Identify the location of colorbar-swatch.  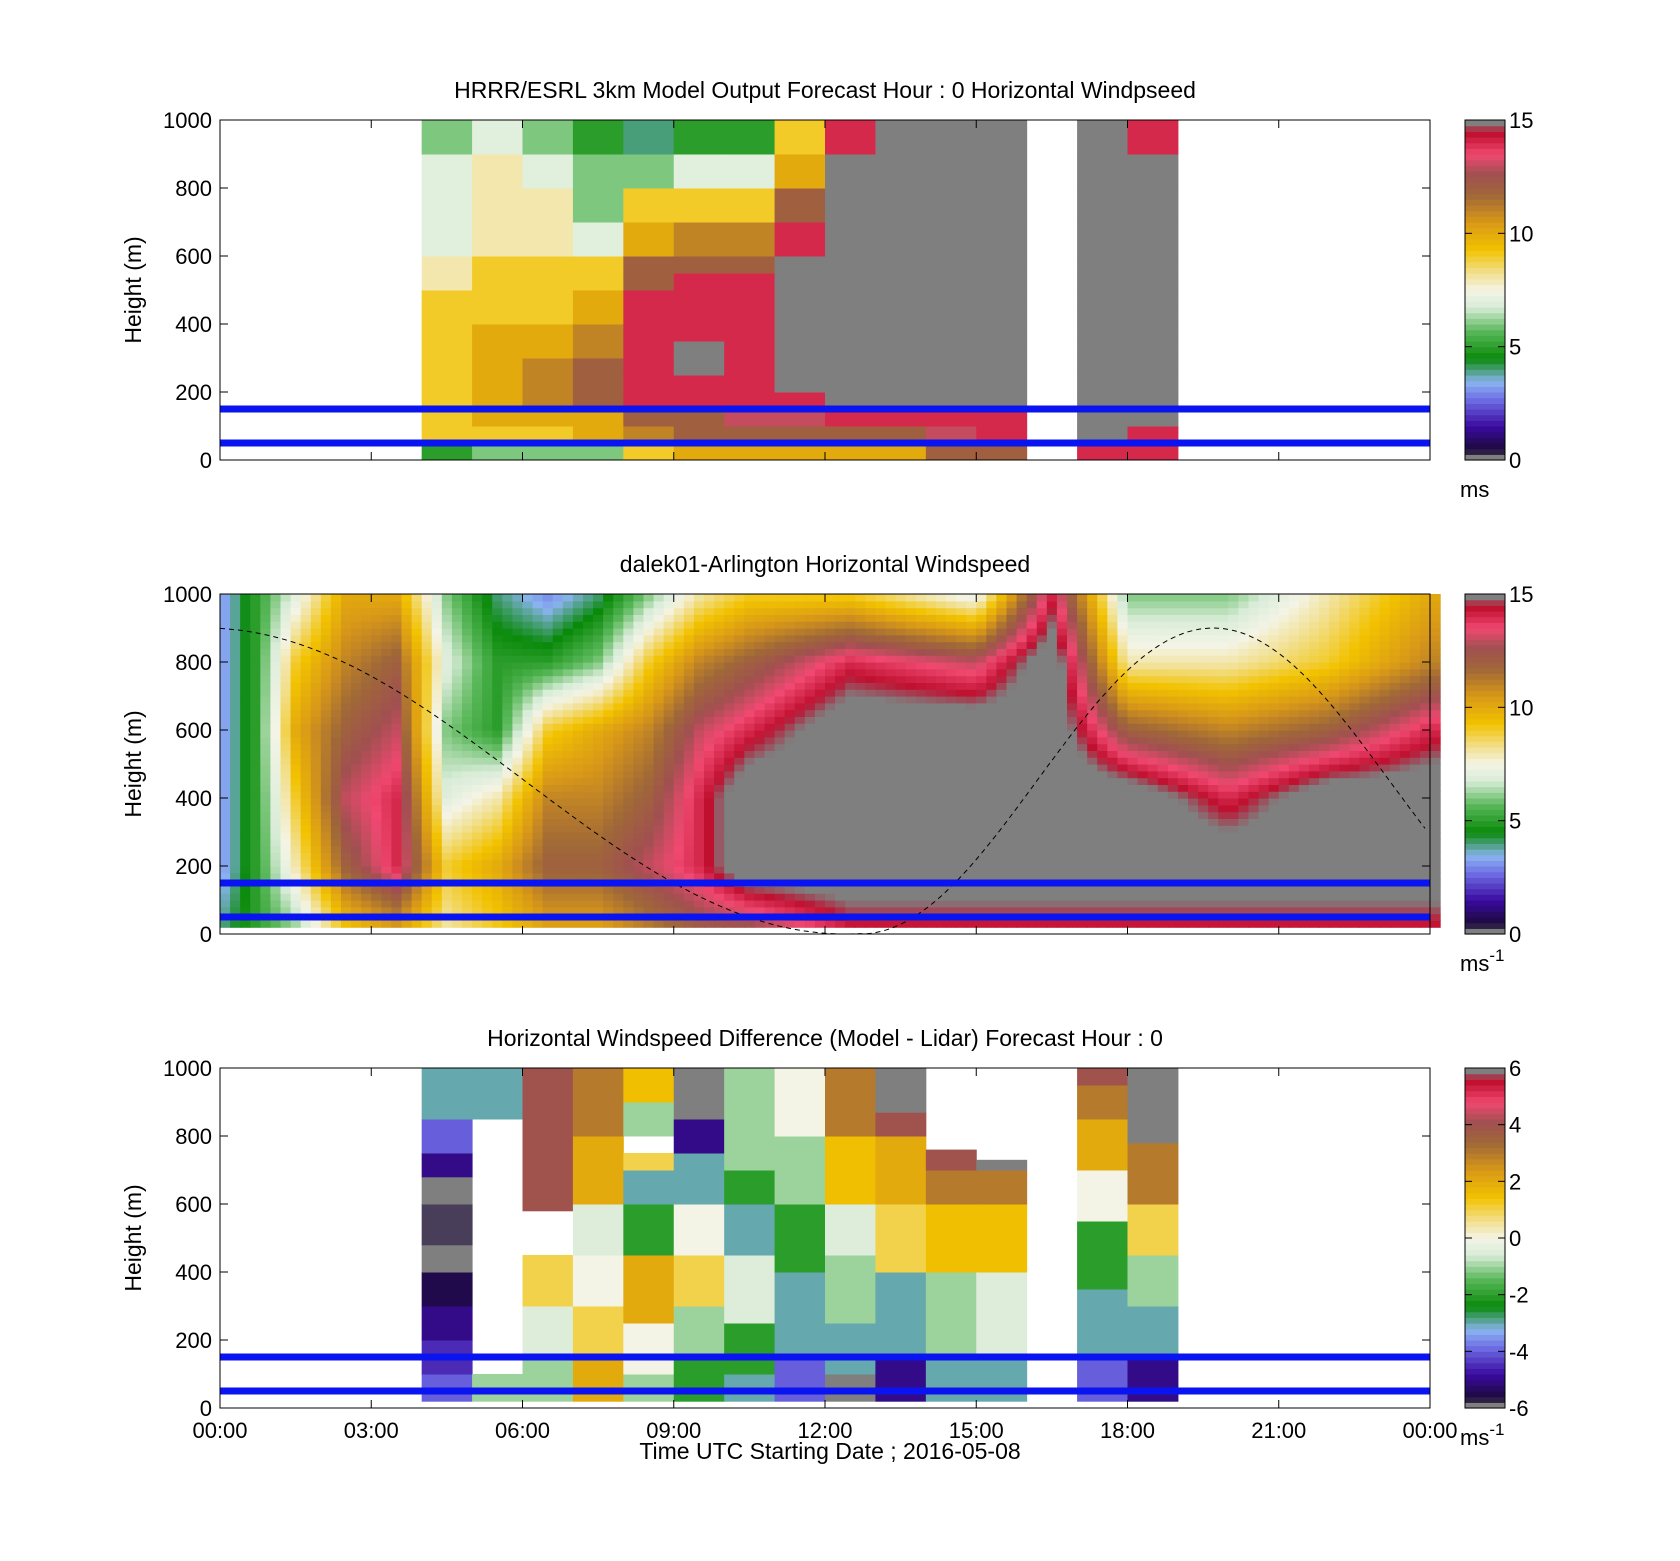
(1485, 259).